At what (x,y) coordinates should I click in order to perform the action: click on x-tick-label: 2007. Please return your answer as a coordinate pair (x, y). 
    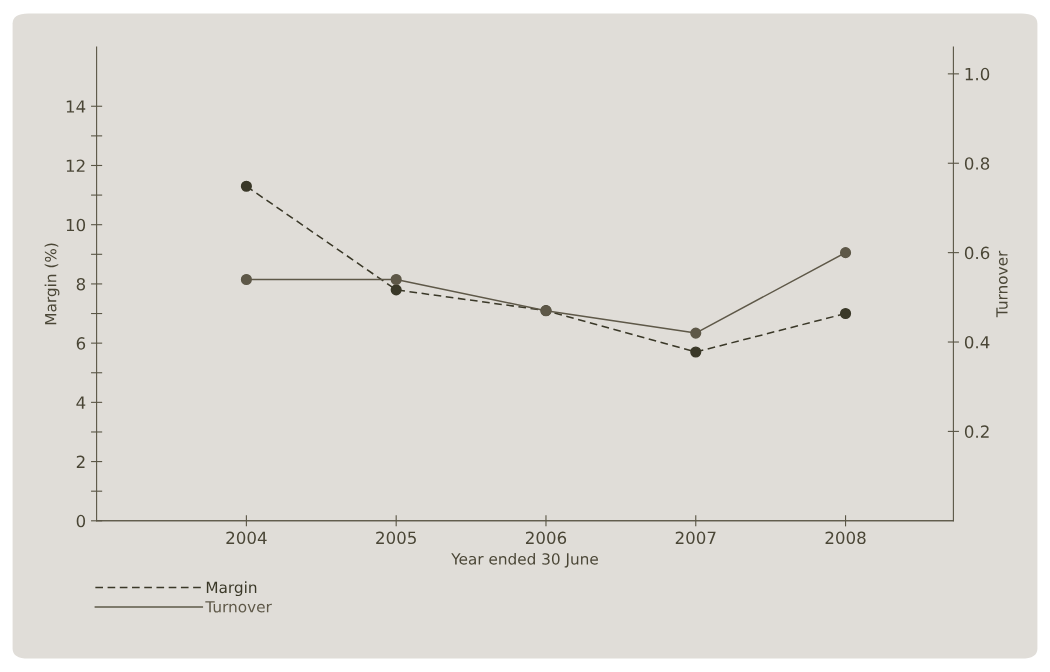
    Looking at the image, I should click on (695, 538).